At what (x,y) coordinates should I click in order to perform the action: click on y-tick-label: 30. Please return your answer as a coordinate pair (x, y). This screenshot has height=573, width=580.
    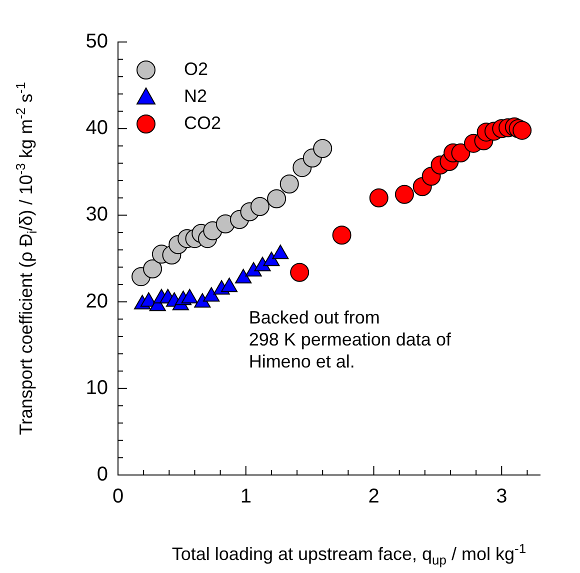
    Looking at the image, I should click on (97, 215).